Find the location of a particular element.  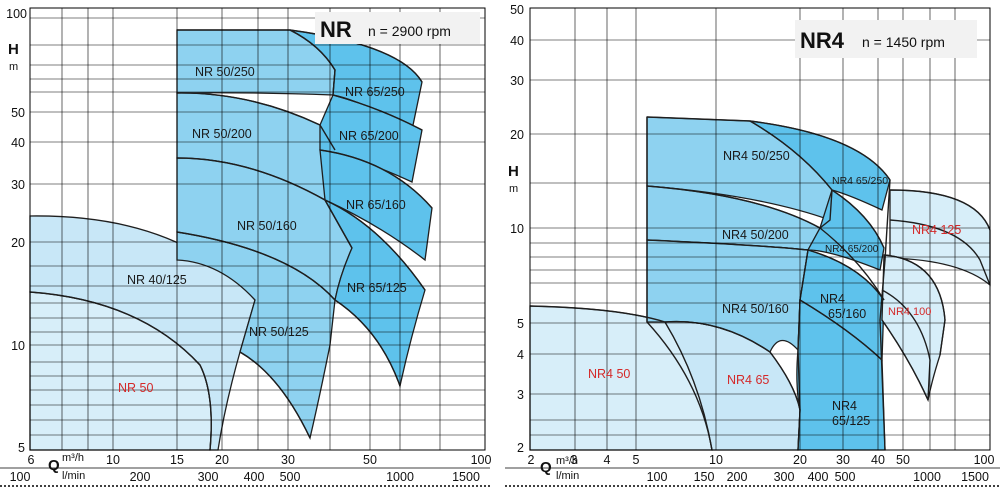

x-axis-name-nr: Q is located at coordinates (54, 465).